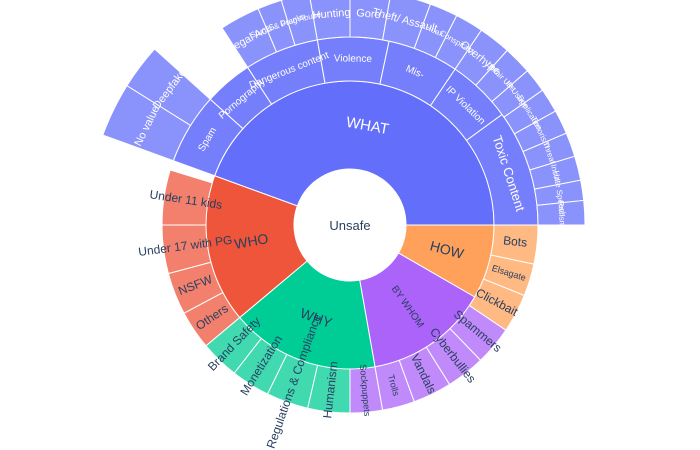 The image size is (700, 450). Describe the element at coordinates (508, 275) in the screenshot. I see `segment-elsagate` at that location.